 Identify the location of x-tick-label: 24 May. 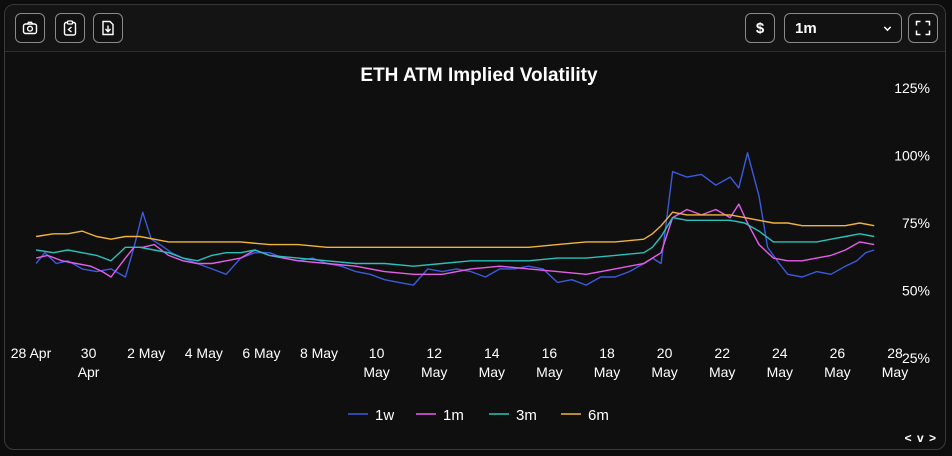
(780, 362).